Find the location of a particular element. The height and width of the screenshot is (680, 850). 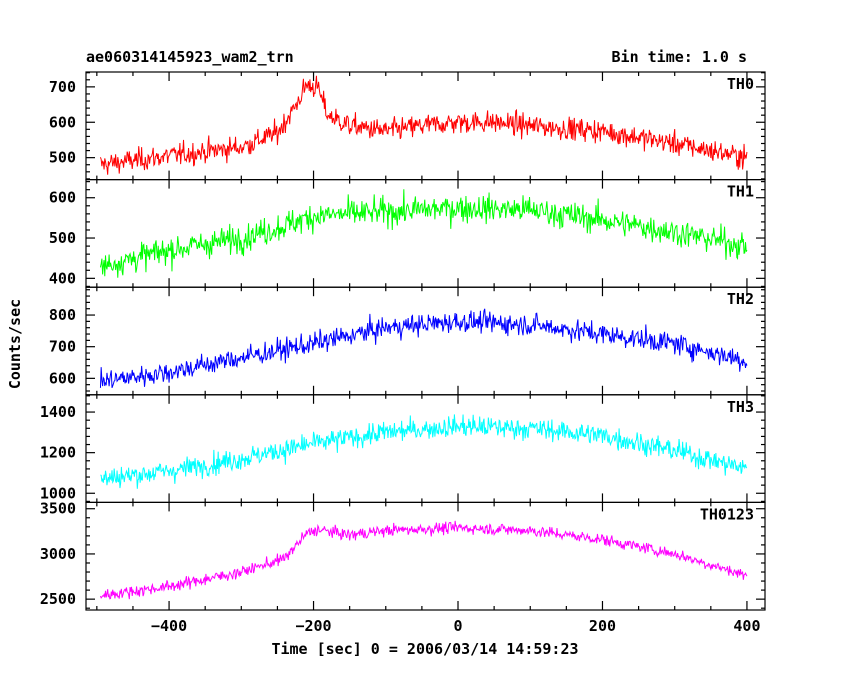

series-line-th0123 is located at coordinates (423, 560).